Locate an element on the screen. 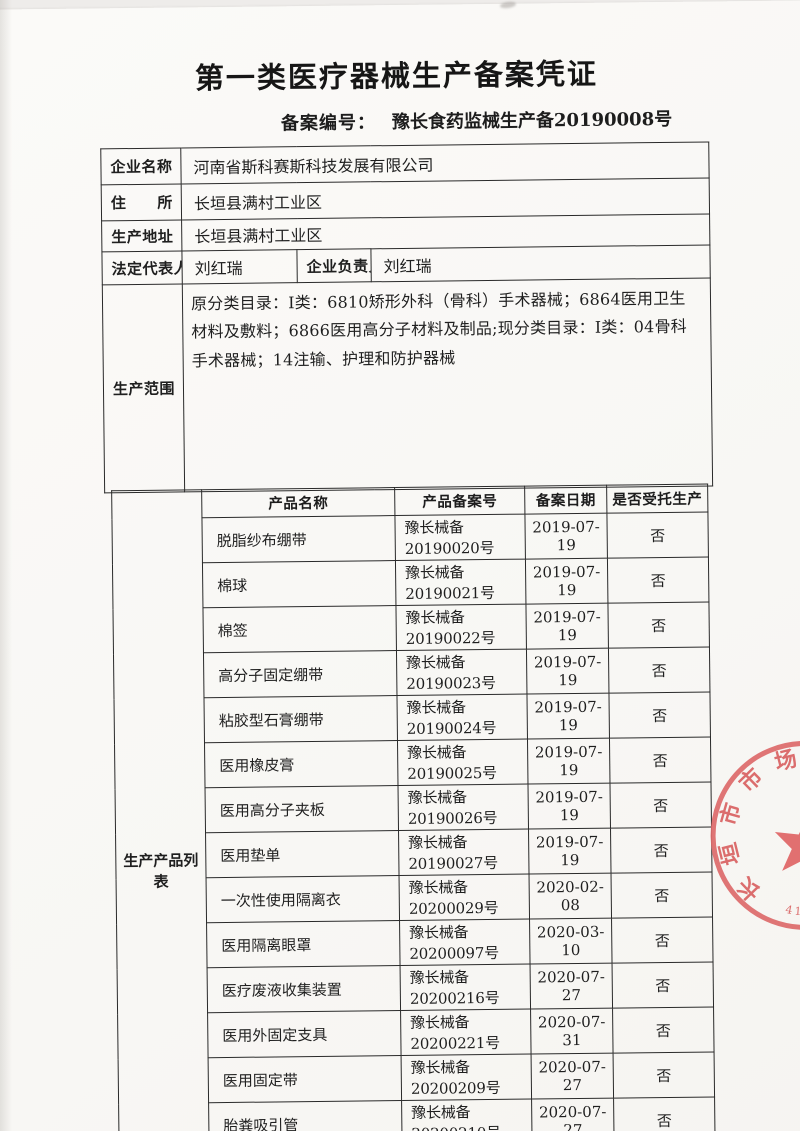  product-name-cell: 医用固定带 is located at coordinates (305, 1079).